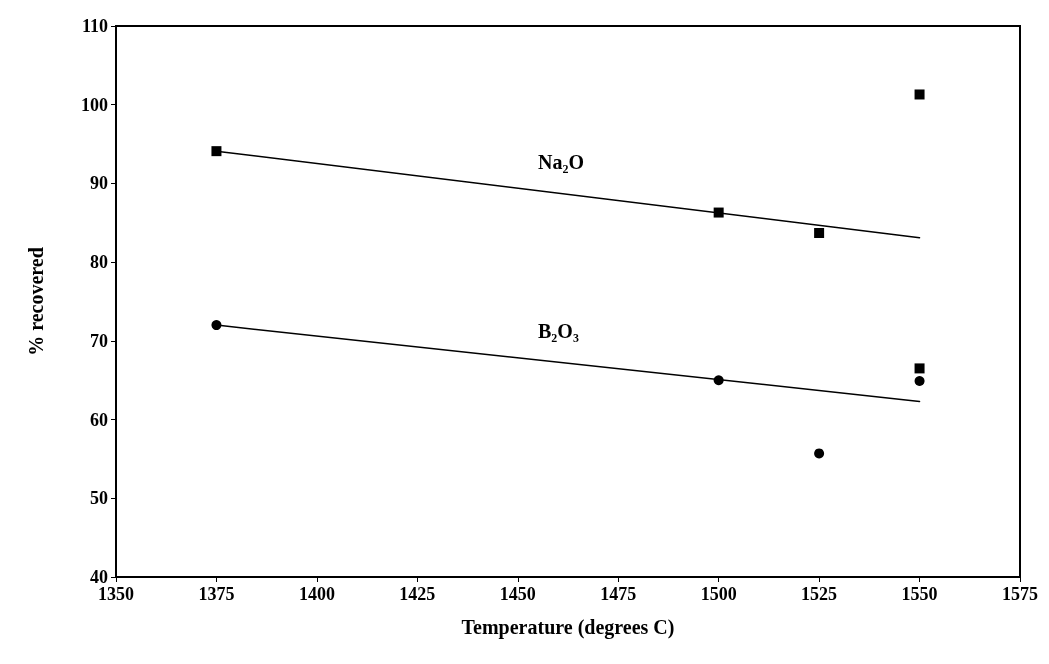 Image resolution: width=1049 pixels, height=664 pixels. I want to click on x-tick-label: 1575, so click(1020, 594).